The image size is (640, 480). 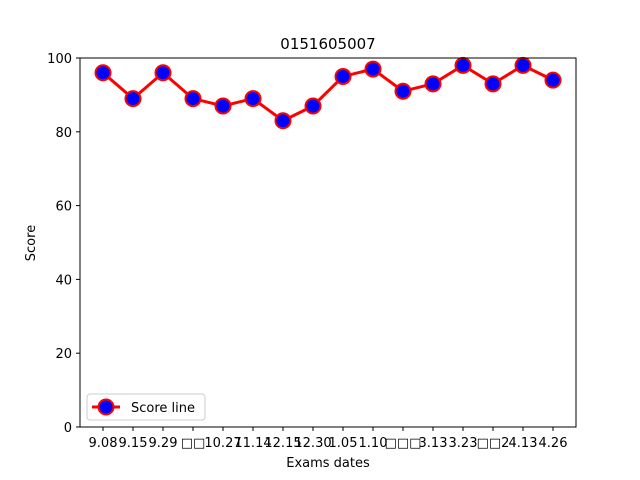 I want to click on chart-title: 0151605007, so click(x=327, y=44).